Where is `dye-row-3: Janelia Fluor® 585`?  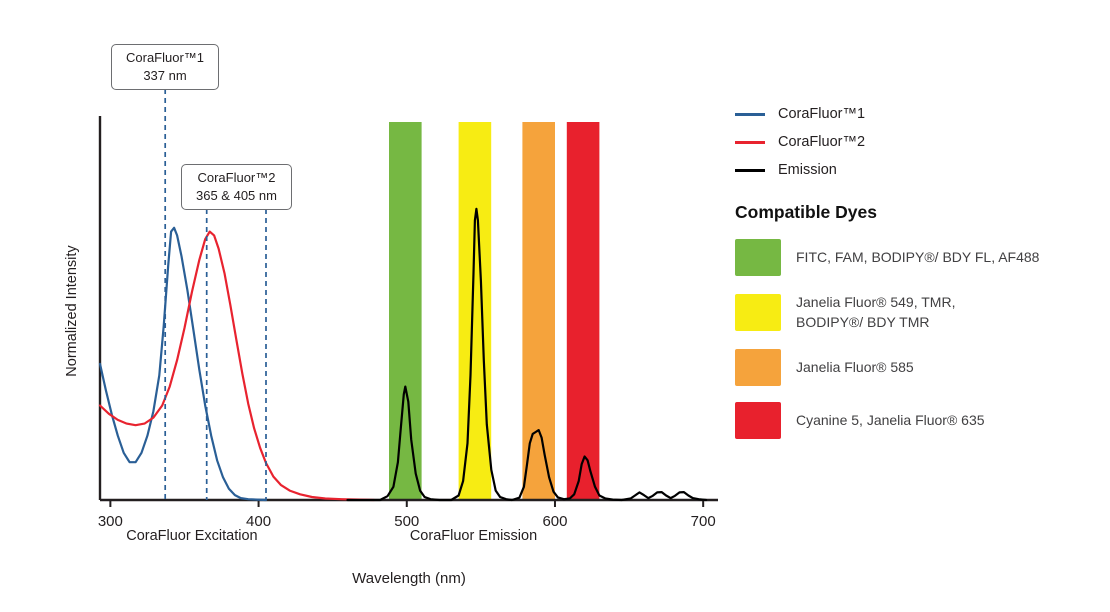
dye-row-3: Janelia Fluor® 585 is located at coordinates (921, 367).